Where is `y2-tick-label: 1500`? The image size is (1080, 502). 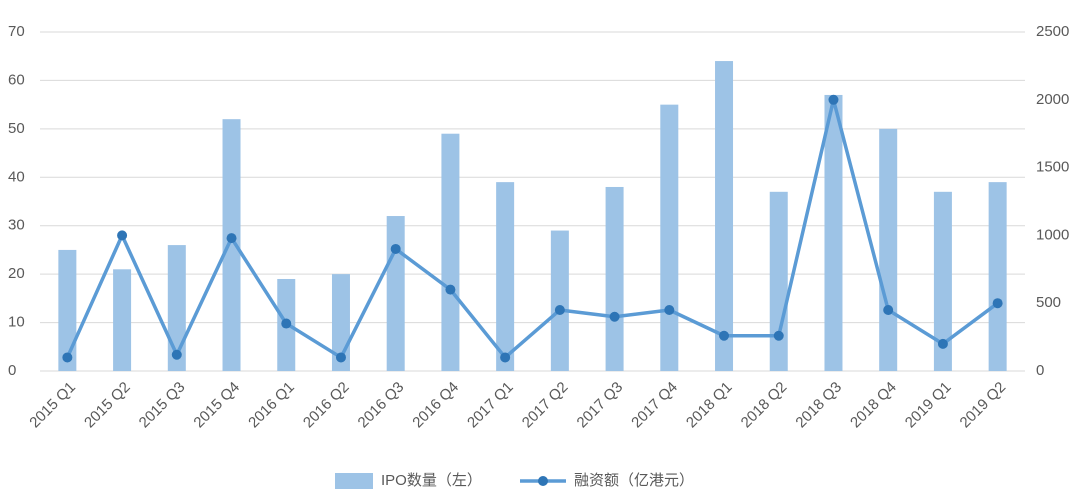
y2-tick-label: 1500 is located at coordinates (1052, 167).